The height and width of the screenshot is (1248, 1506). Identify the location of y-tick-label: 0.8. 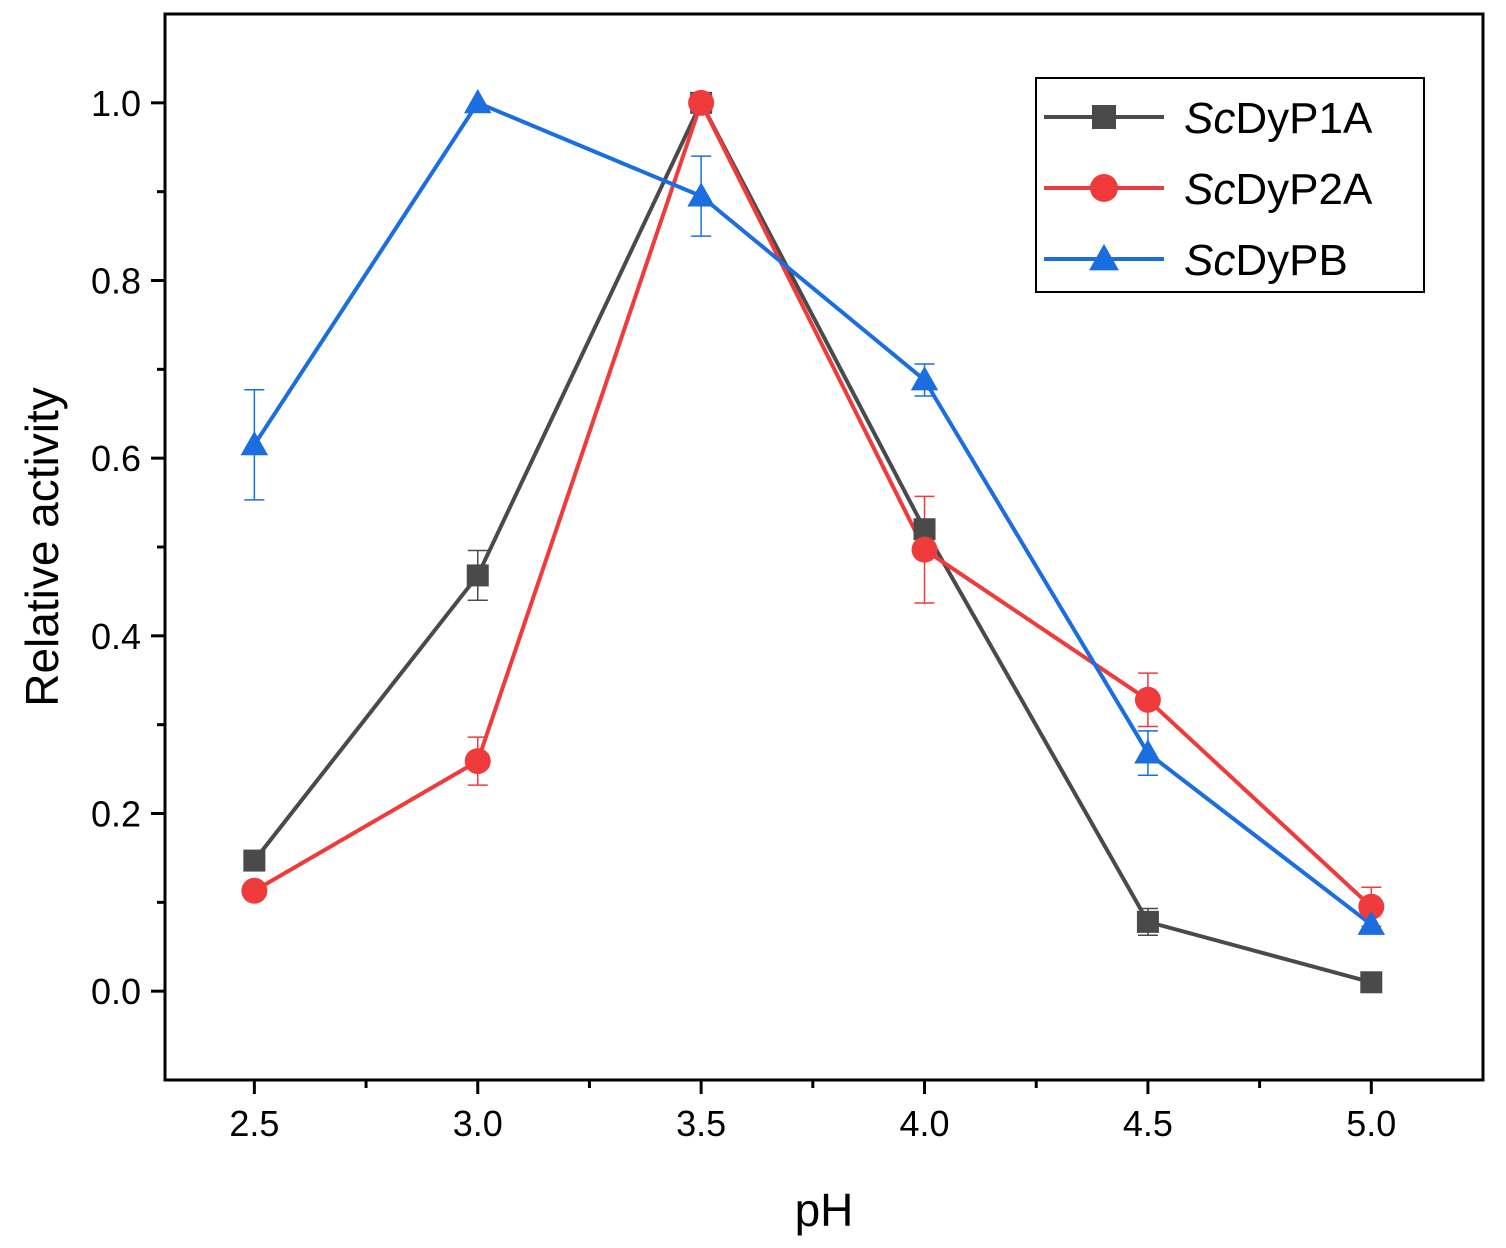
(116, 281).